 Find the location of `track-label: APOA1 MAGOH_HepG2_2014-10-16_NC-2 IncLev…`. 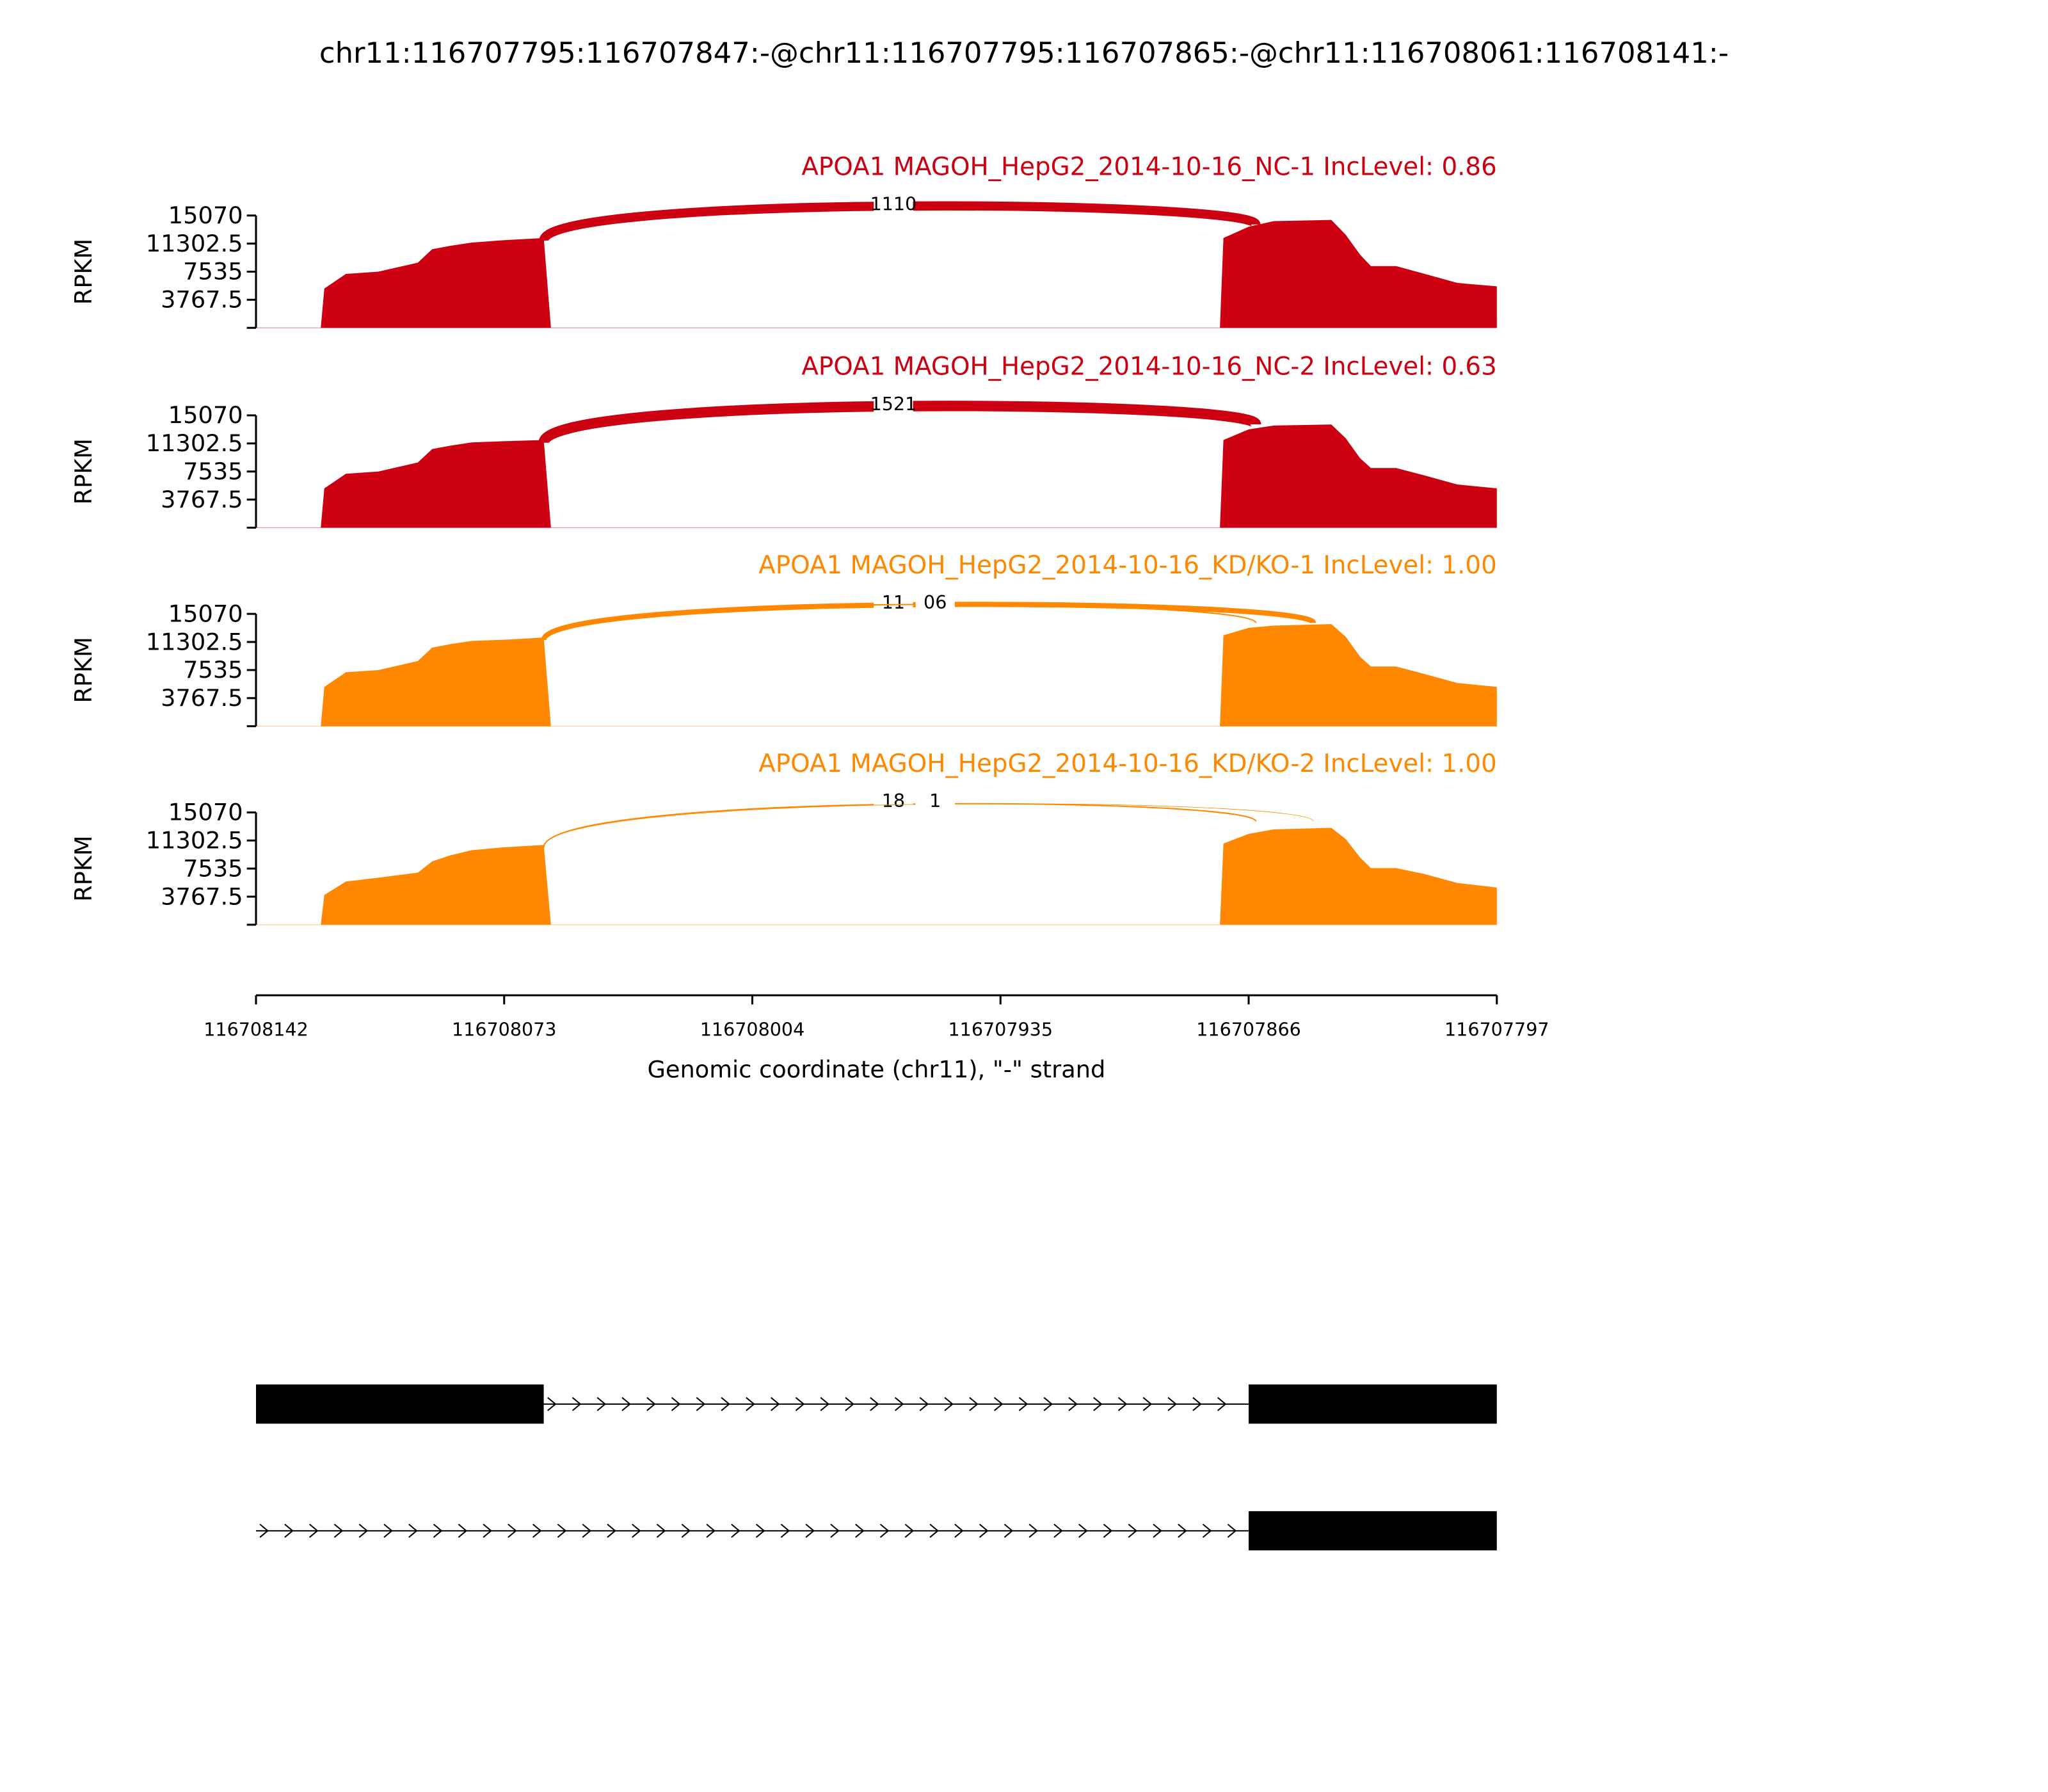

track-label: APOA1 MAGOH_HepG2_2014-10-16_NC-2 IncLev… is located at coordinates (1148, 367).